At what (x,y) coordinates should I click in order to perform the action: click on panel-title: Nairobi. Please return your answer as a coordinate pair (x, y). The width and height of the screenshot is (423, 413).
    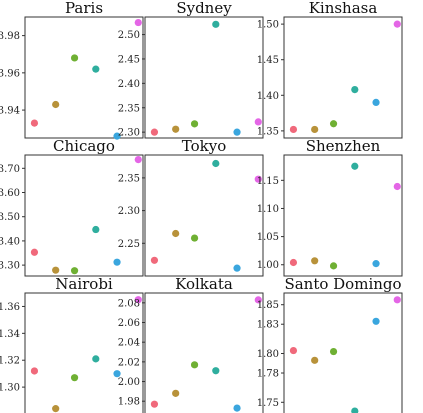
    Looking at the image, I should click on (84, 284).